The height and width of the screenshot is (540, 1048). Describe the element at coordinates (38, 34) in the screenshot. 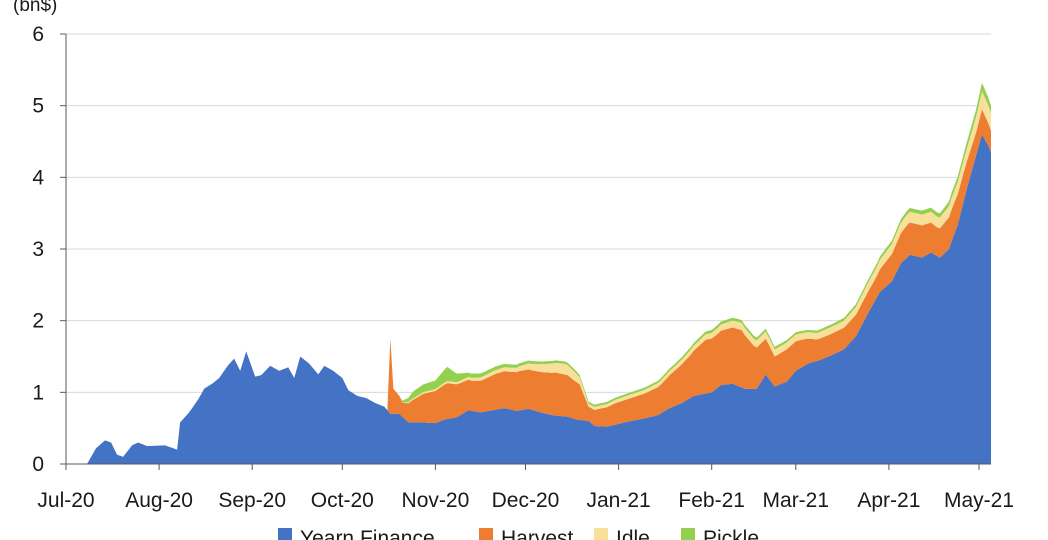

I see `y-tick-label: 6` at that location.